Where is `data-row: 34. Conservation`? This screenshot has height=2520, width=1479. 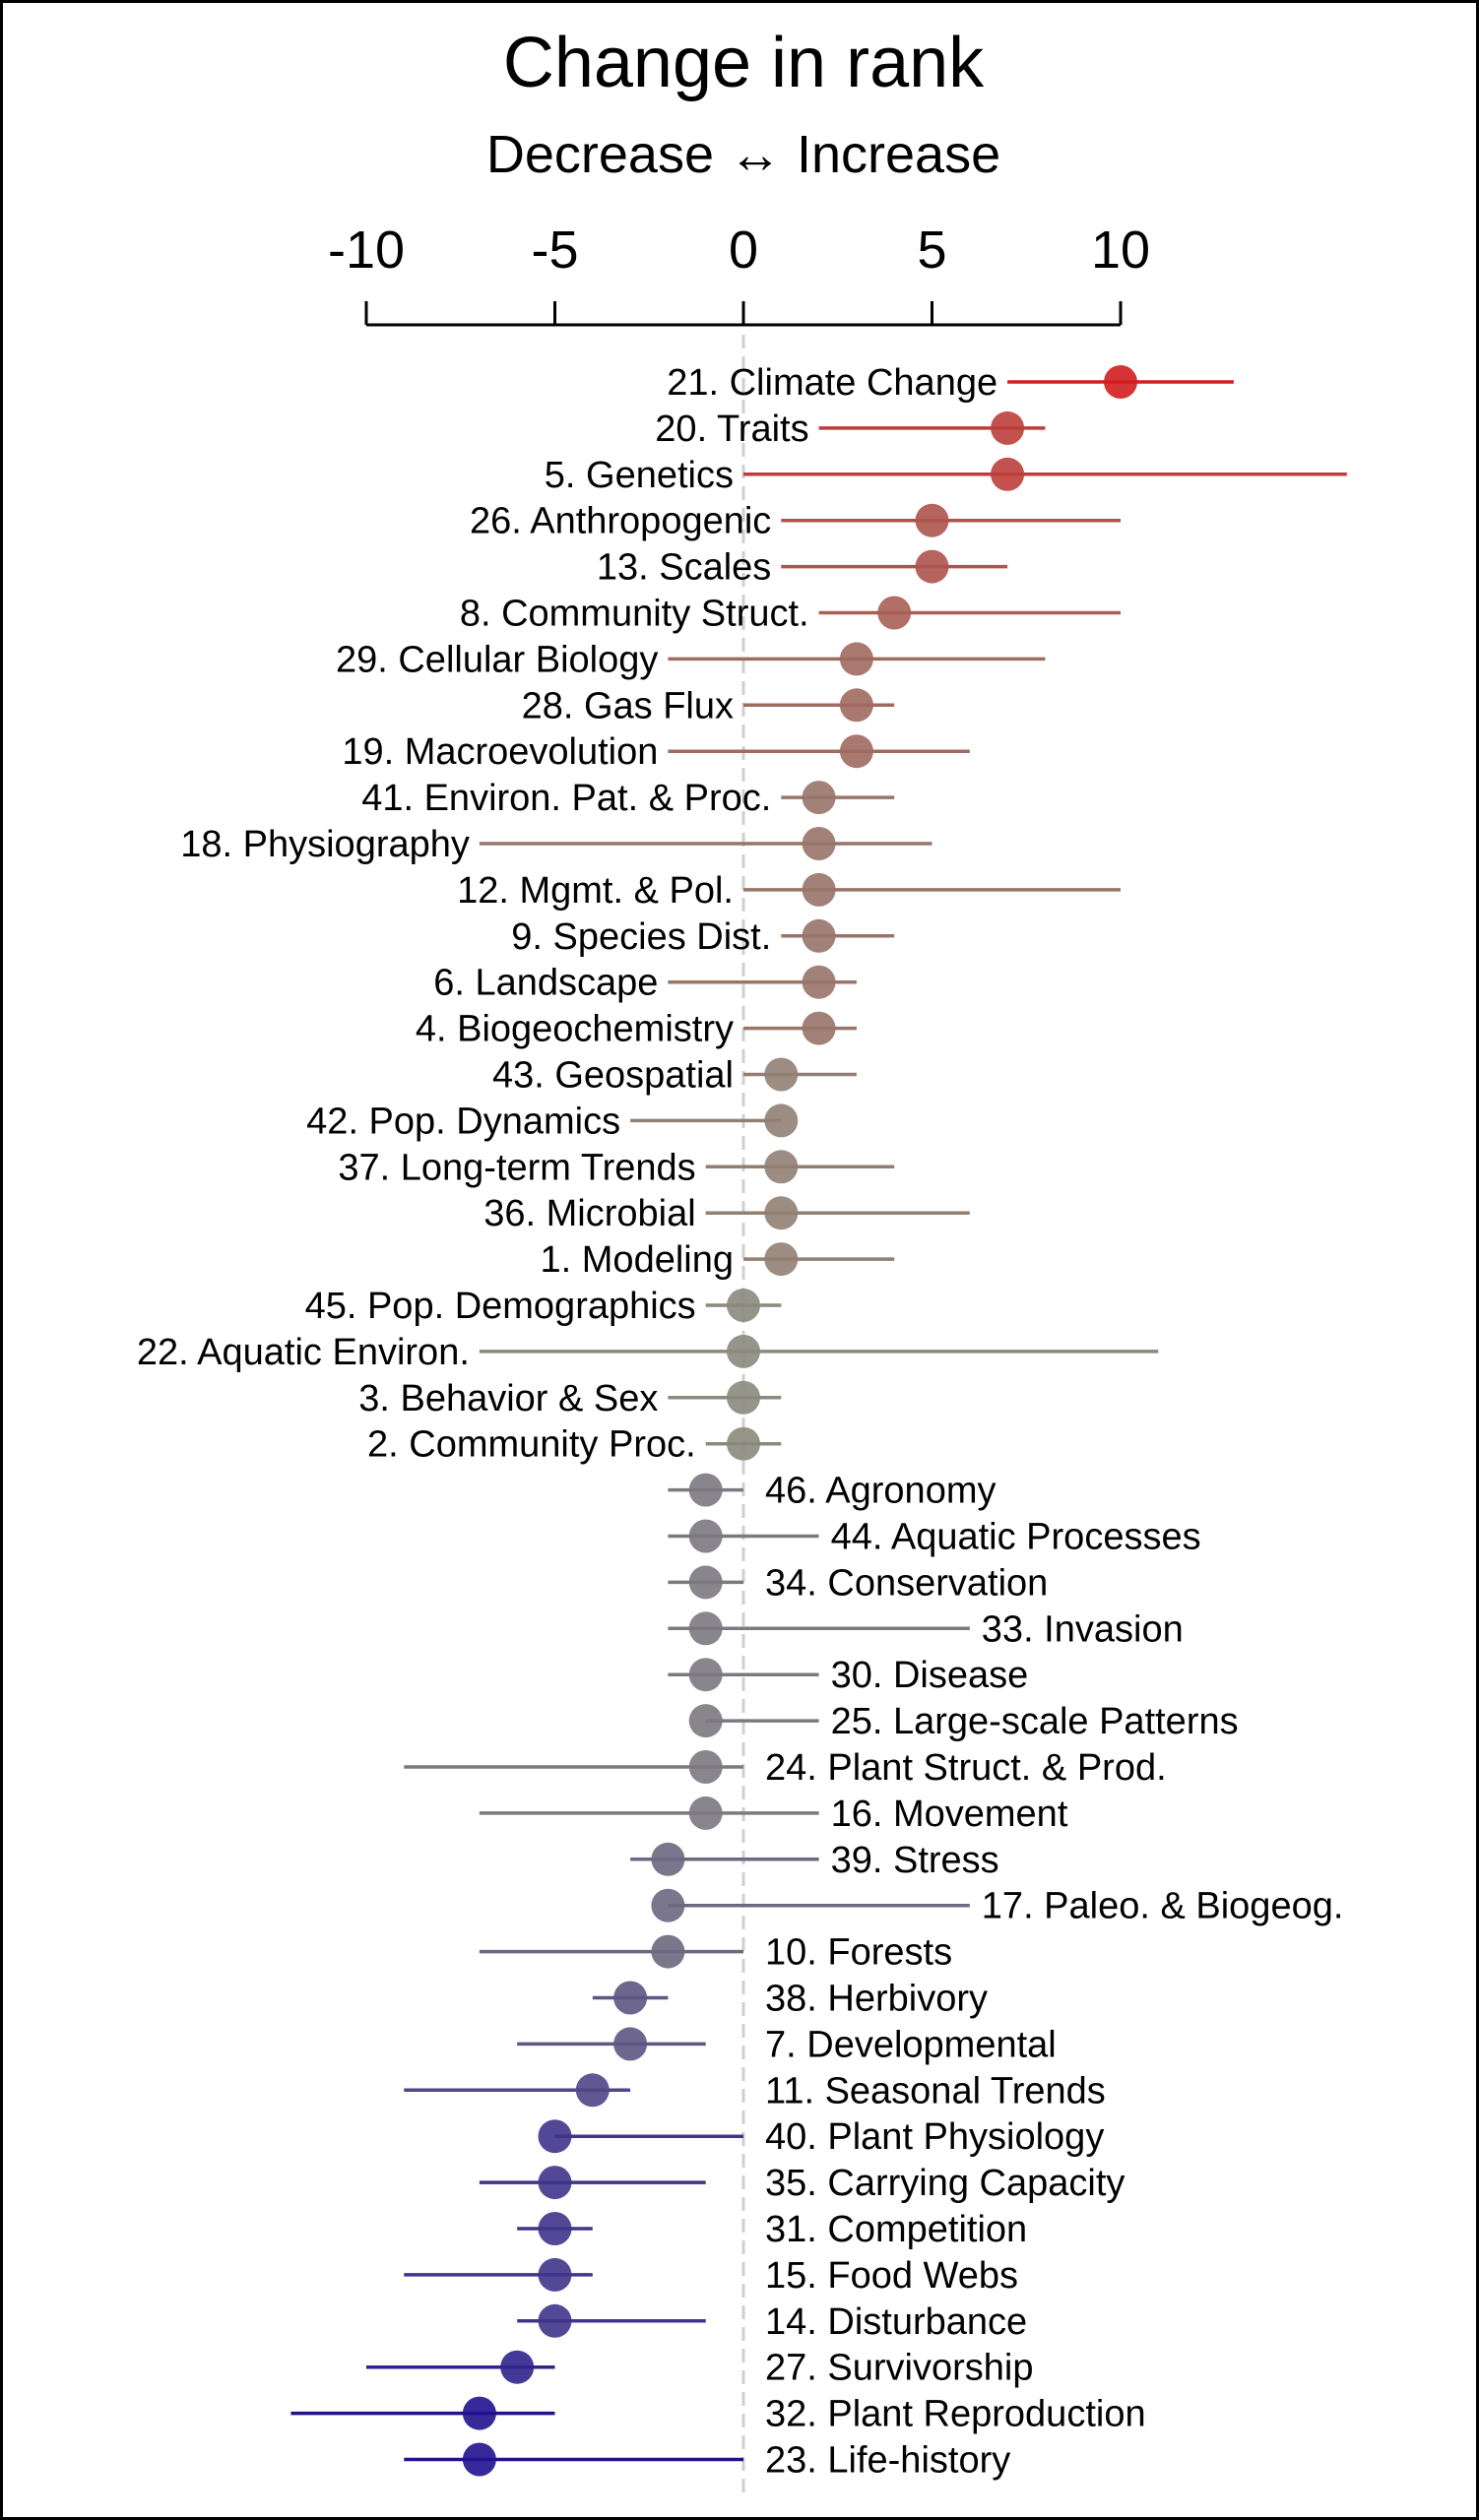
data-row: 34. Conservation is located at coordinates (858, 1583).